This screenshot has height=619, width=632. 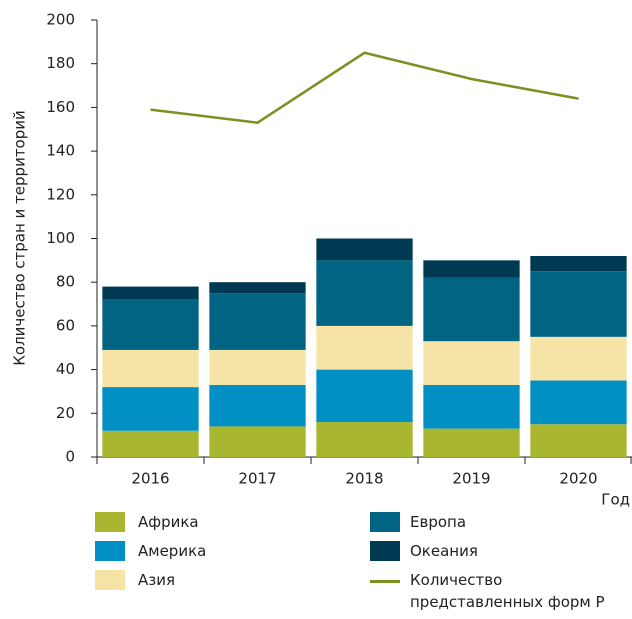 What do you see at coordinates (60, 238) in the screenshot?
I see `y-tick-label: 100` at bounding box center [60, 238].